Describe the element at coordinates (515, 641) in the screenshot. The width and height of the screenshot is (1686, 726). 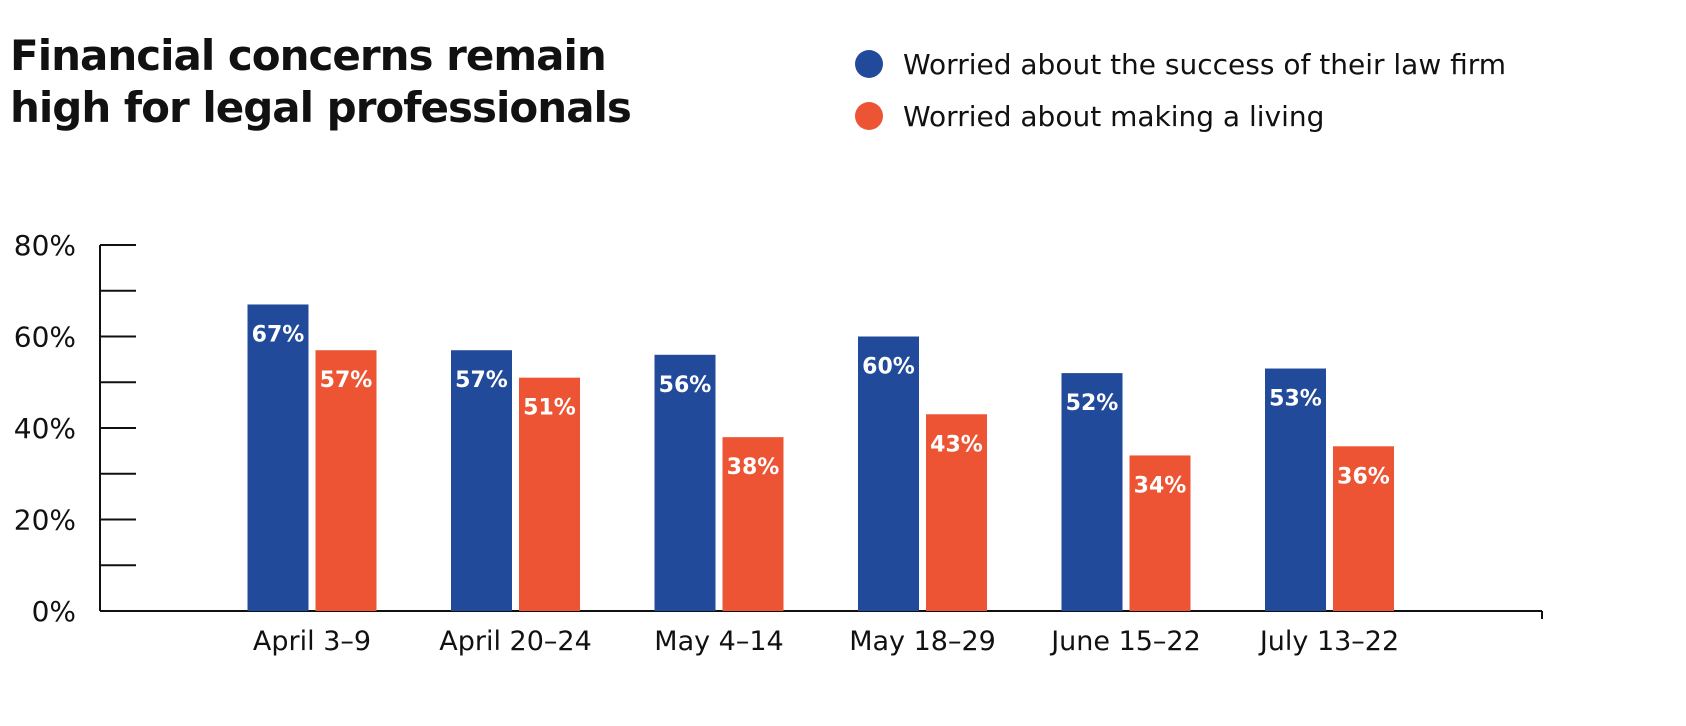
I see `x-category-label: April 20–24` at that location.